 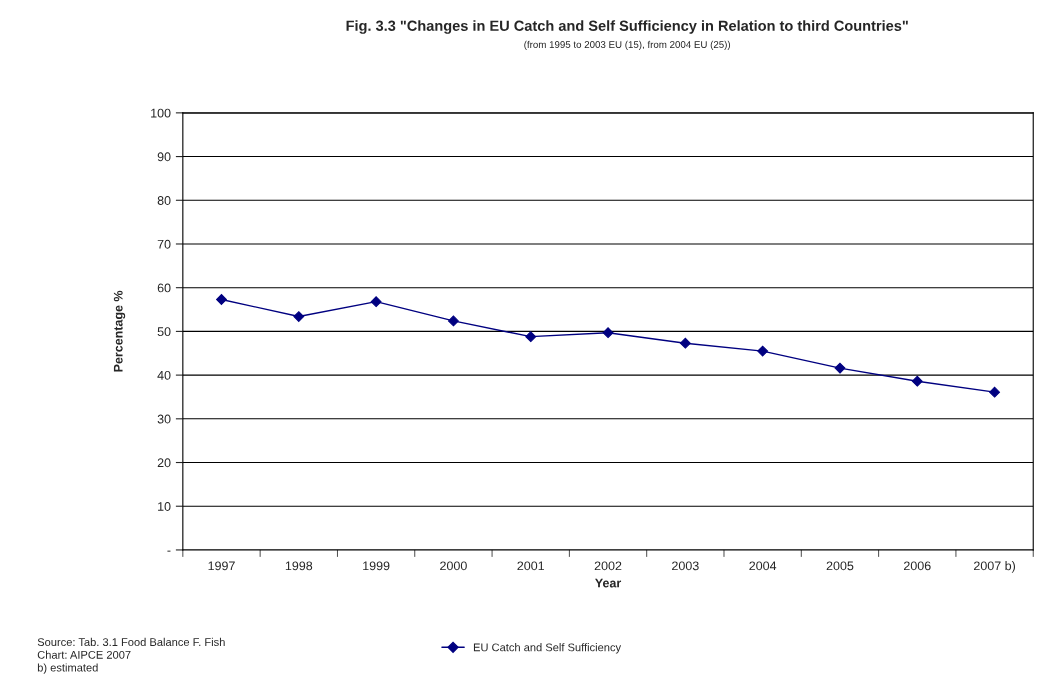 I want to click on source-note: Source: Tab. 3.1 Food Balance F. Fish Chart: AIPCE 2007 b) estimated, so click(x=131, y=655).